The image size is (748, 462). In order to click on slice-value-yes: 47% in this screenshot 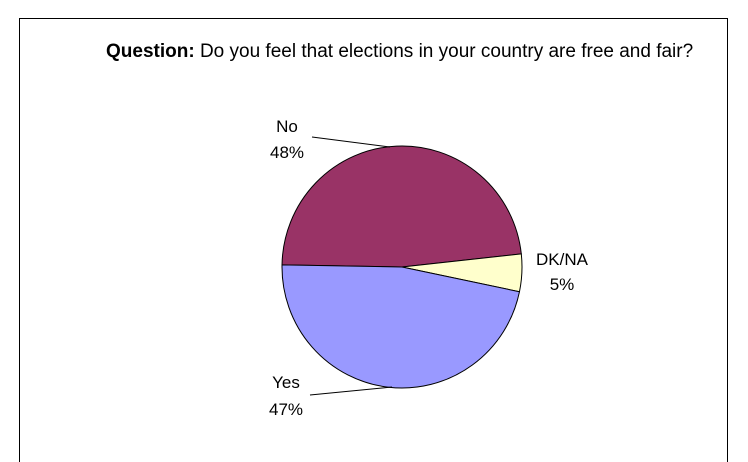, I will do `click(286, 409)`.